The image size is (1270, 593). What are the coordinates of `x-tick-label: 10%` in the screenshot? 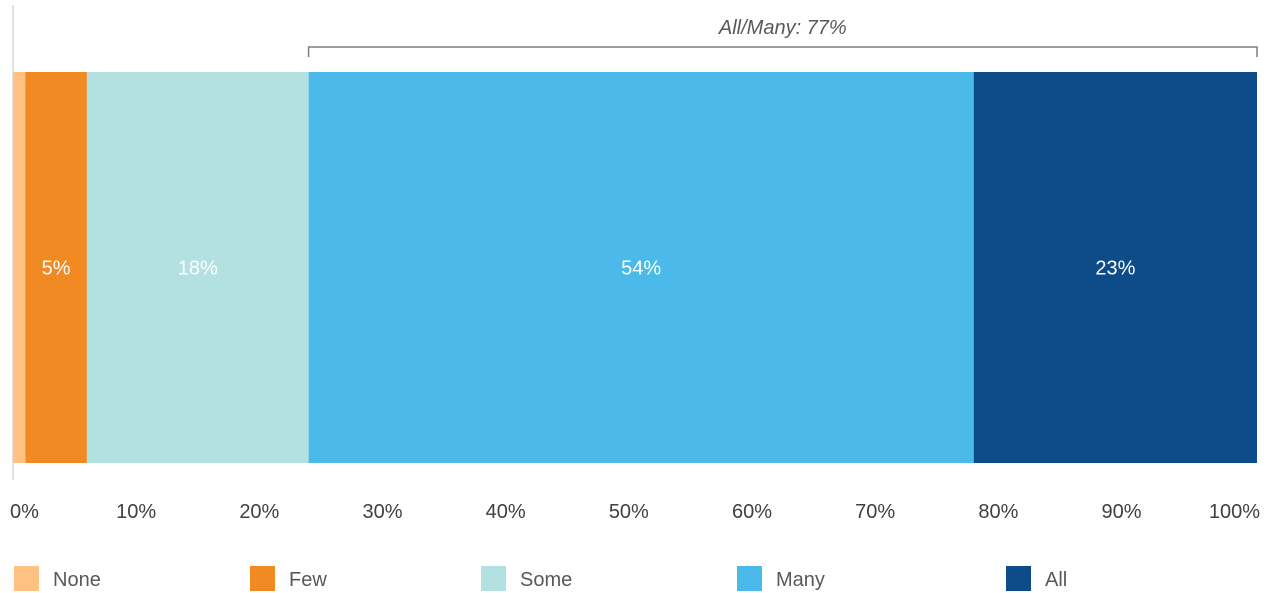 It's located at (136, 512).